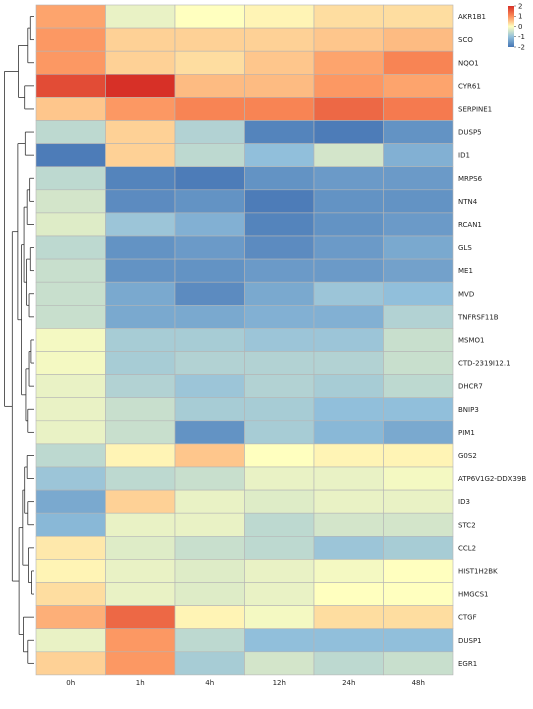  Describe the element at coordinates (520, 17) in the screenshot. I see `legend-tick-label: 1` at that location.